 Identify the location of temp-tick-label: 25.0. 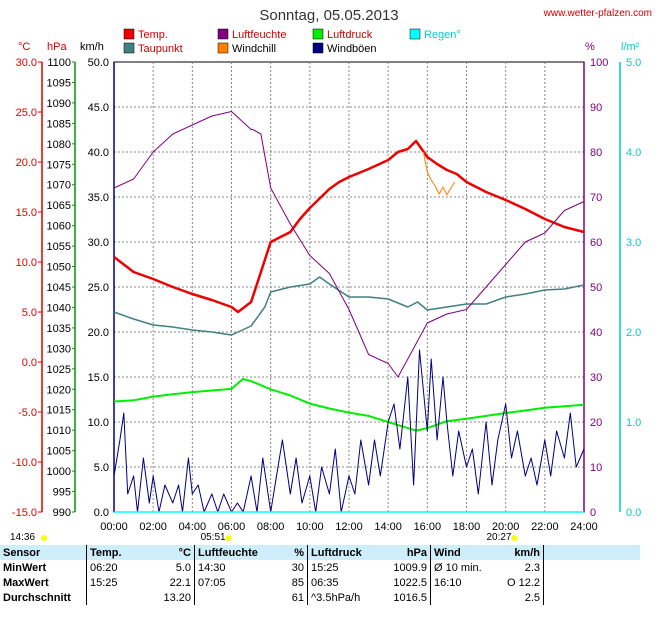
(26, 113).